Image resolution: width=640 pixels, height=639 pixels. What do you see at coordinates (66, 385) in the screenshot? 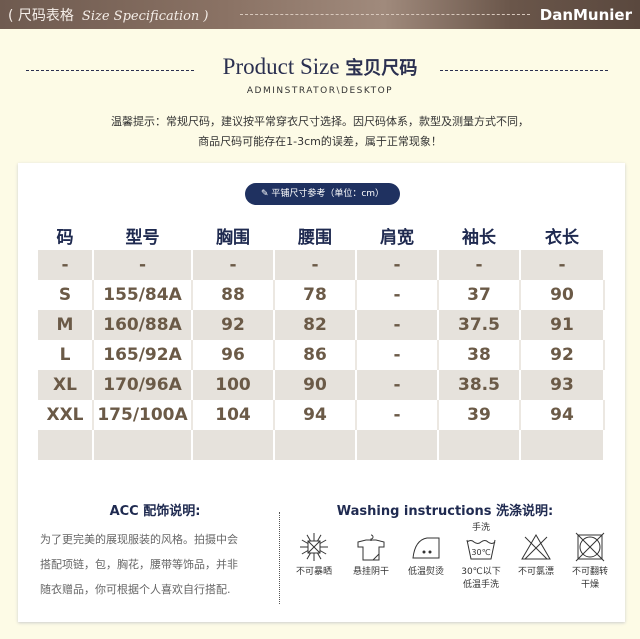
I see `table-cell: XL` at bounding box center [66, 385].